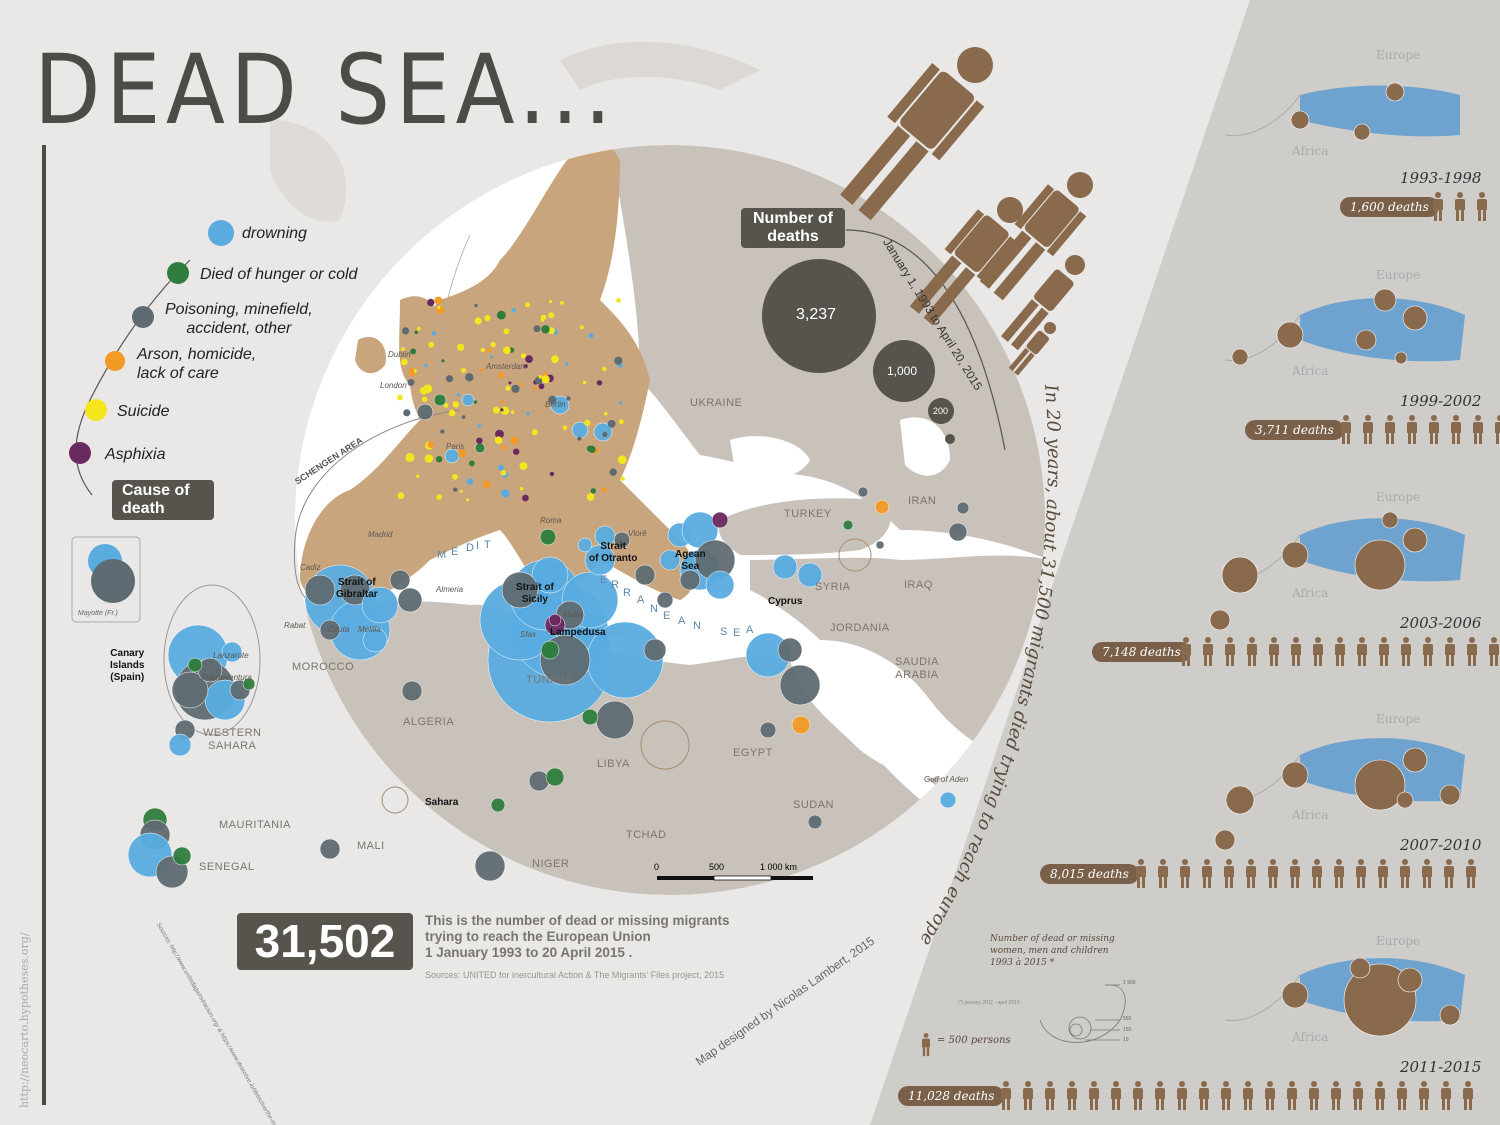 The image size is (1500, 1125). I want to click on sea-letter: D, so click(470, 548).